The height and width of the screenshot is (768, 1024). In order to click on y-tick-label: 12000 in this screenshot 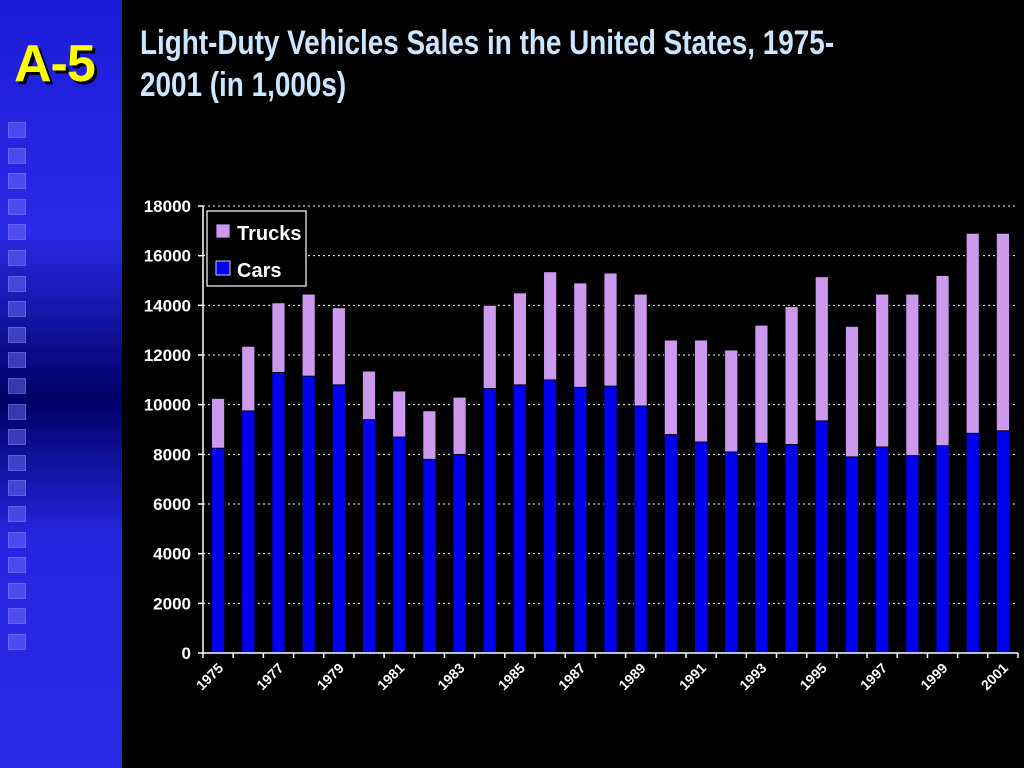, I will do `click(167, 355)`.